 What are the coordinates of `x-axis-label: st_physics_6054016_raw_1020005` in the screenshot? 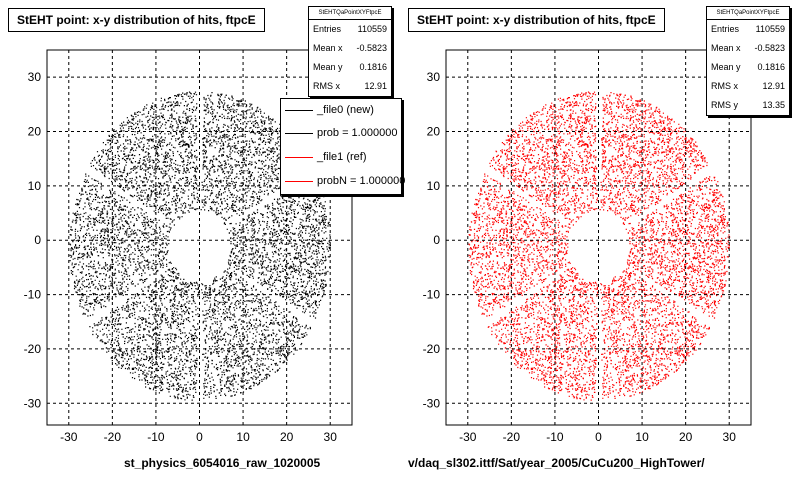 It's located at (222, 463).